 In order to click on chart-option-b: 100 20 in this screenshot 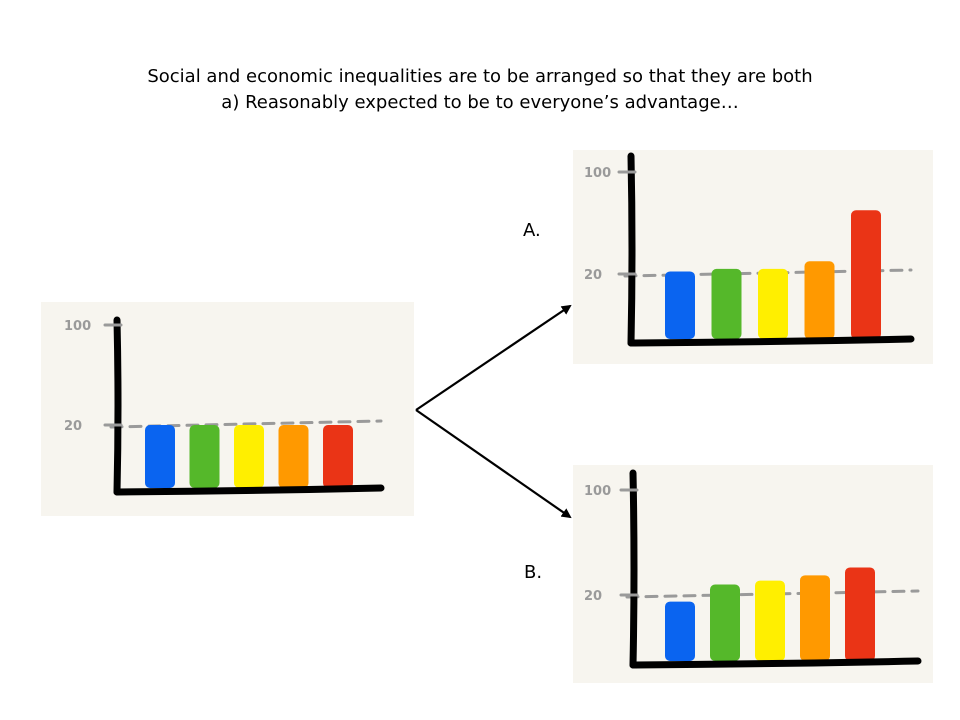, I will do `click(753, 574)`.